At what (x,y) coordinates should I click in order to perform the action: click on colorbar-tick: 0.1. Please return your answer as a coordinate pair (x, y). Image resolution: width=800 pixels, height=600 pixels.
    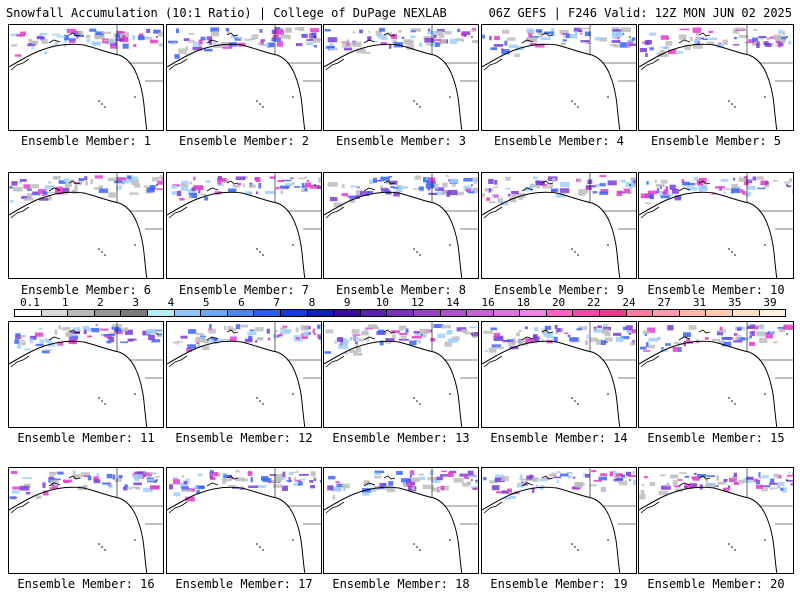
    Looking at the image, I should click on (30, 302).